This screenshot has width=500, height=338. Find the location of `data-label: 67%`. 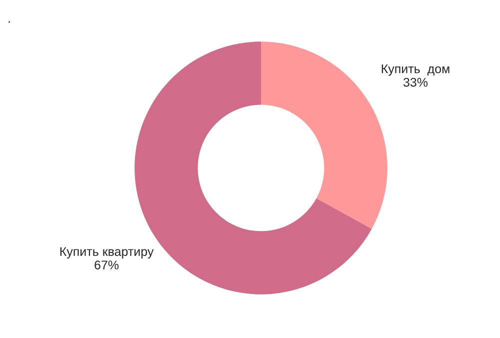

data-label: 67% is located at coordinates (106, 265).